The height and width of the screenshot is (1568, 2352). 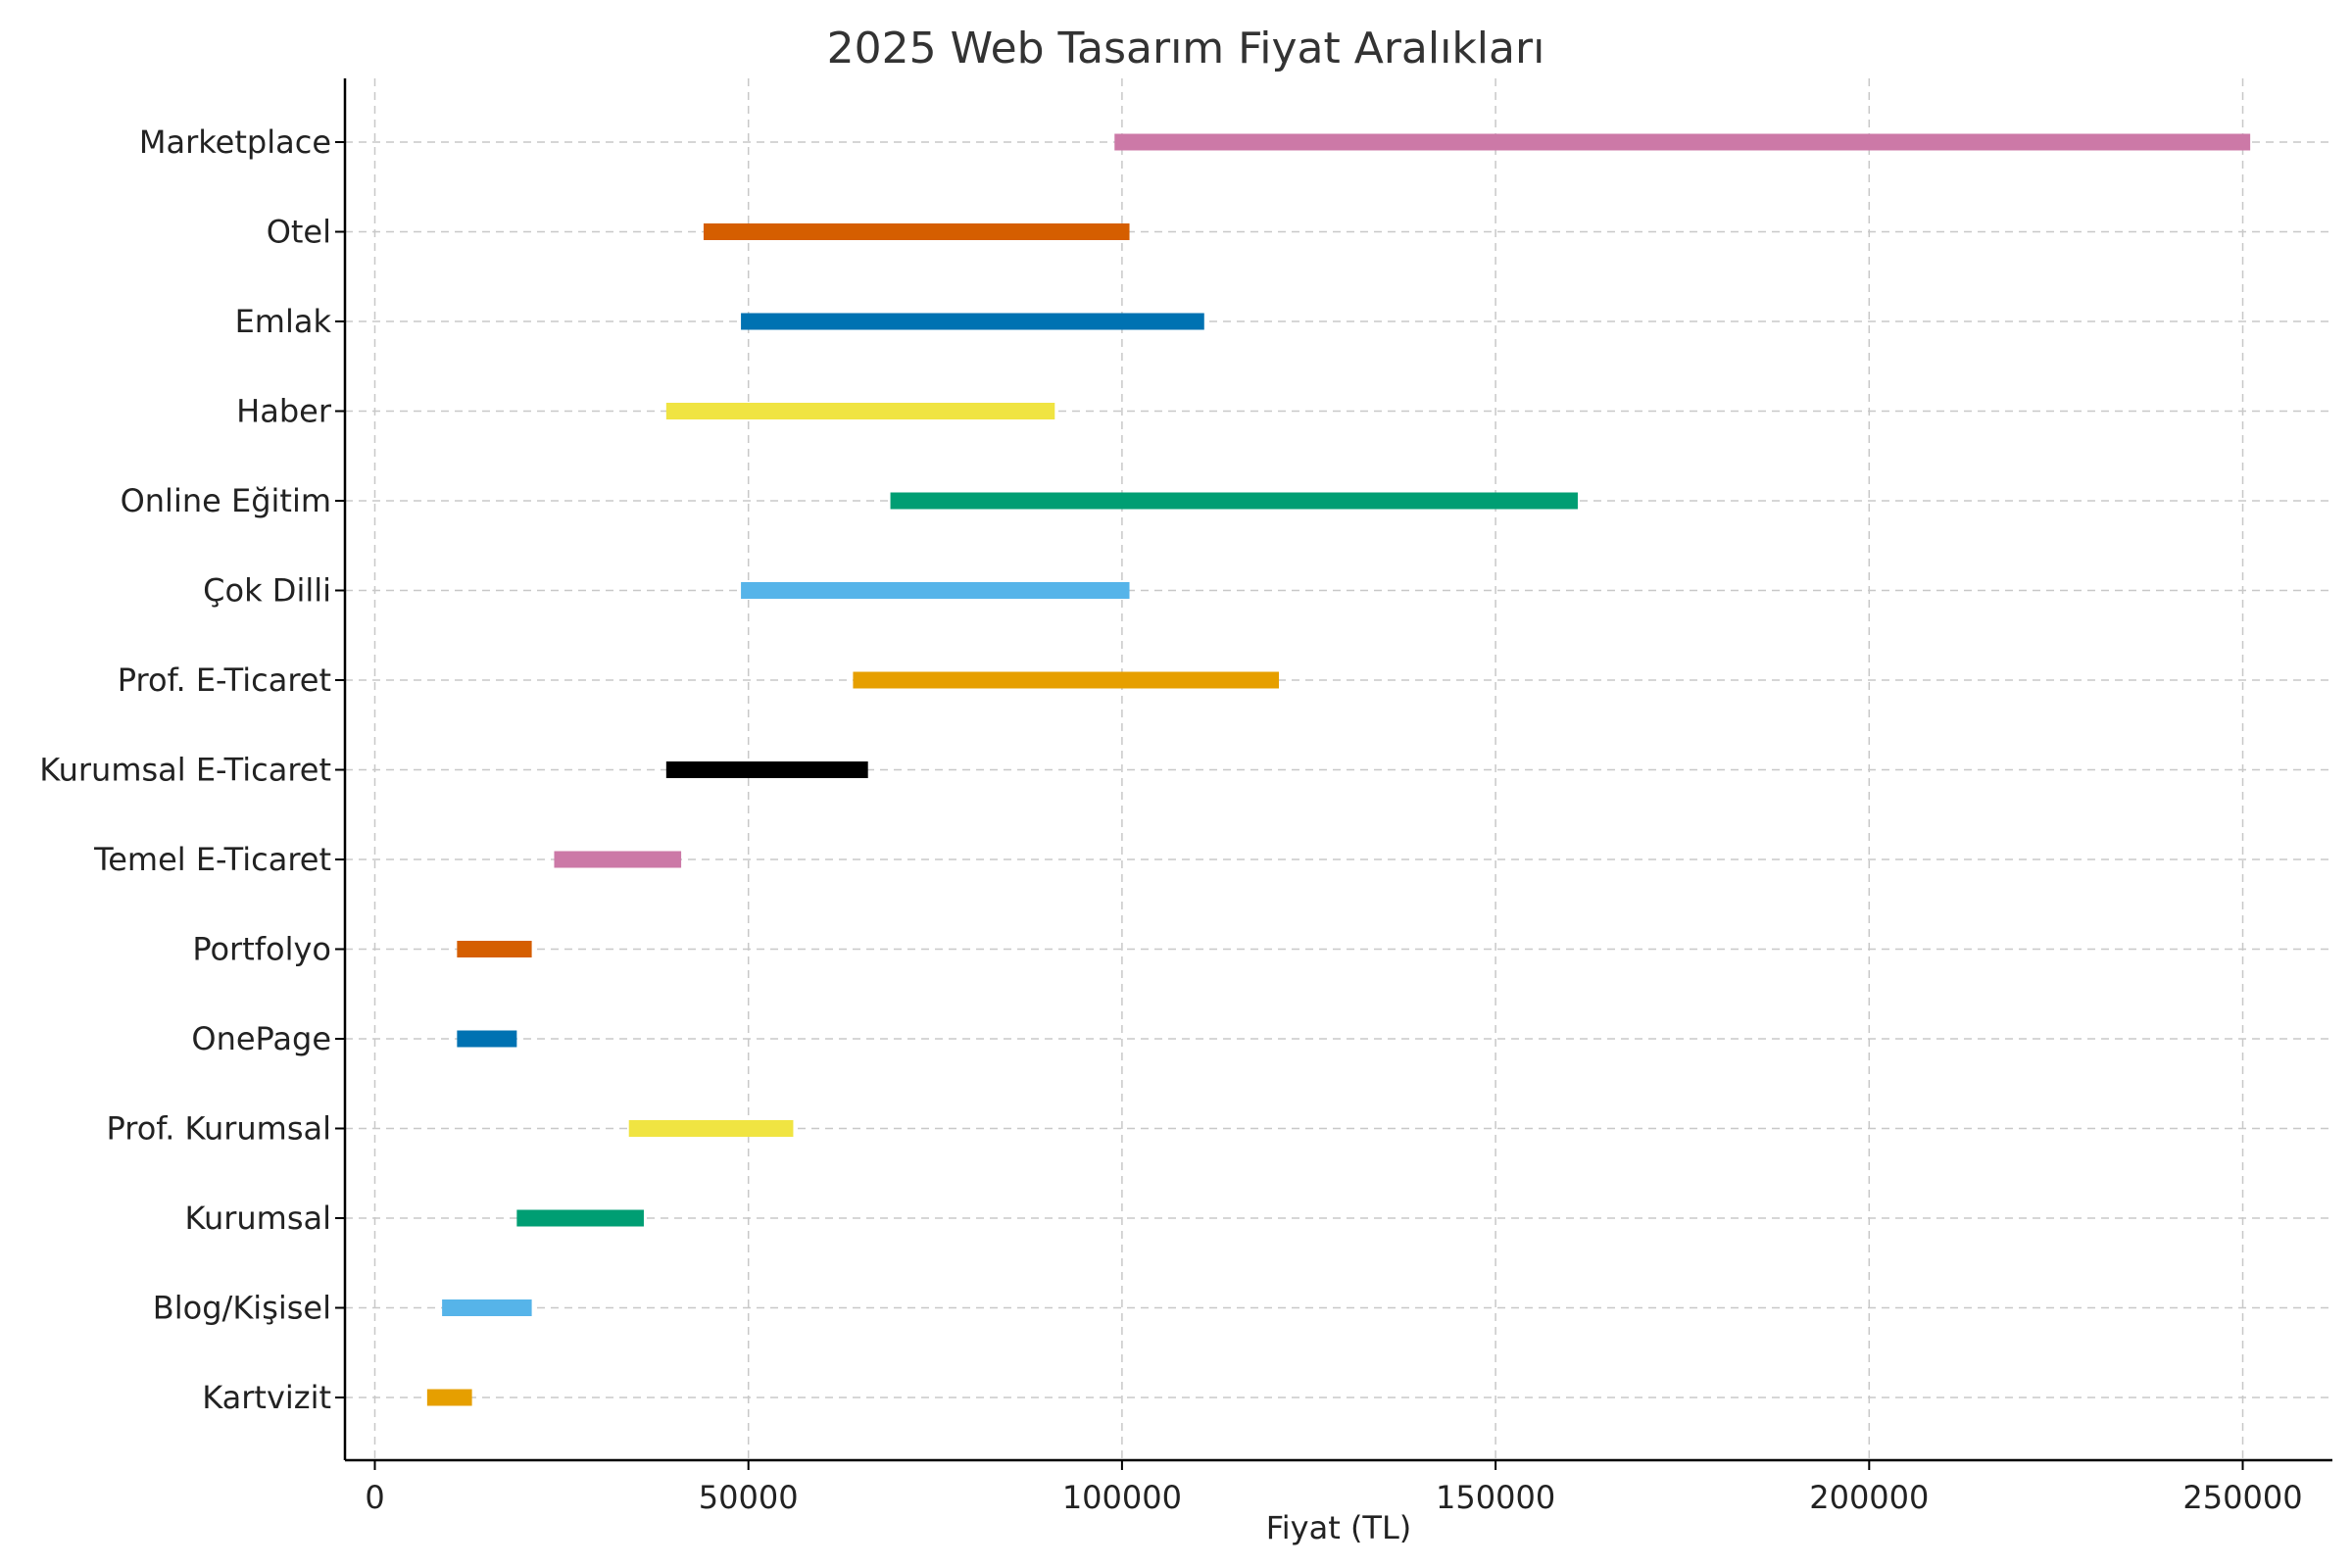 What do you see at coordinates (1186, 49) in the screenshot?
I see `chart-title: 2025 Web Tasarım Fiyat Aralıkları` at bounding box center [1186, 49].